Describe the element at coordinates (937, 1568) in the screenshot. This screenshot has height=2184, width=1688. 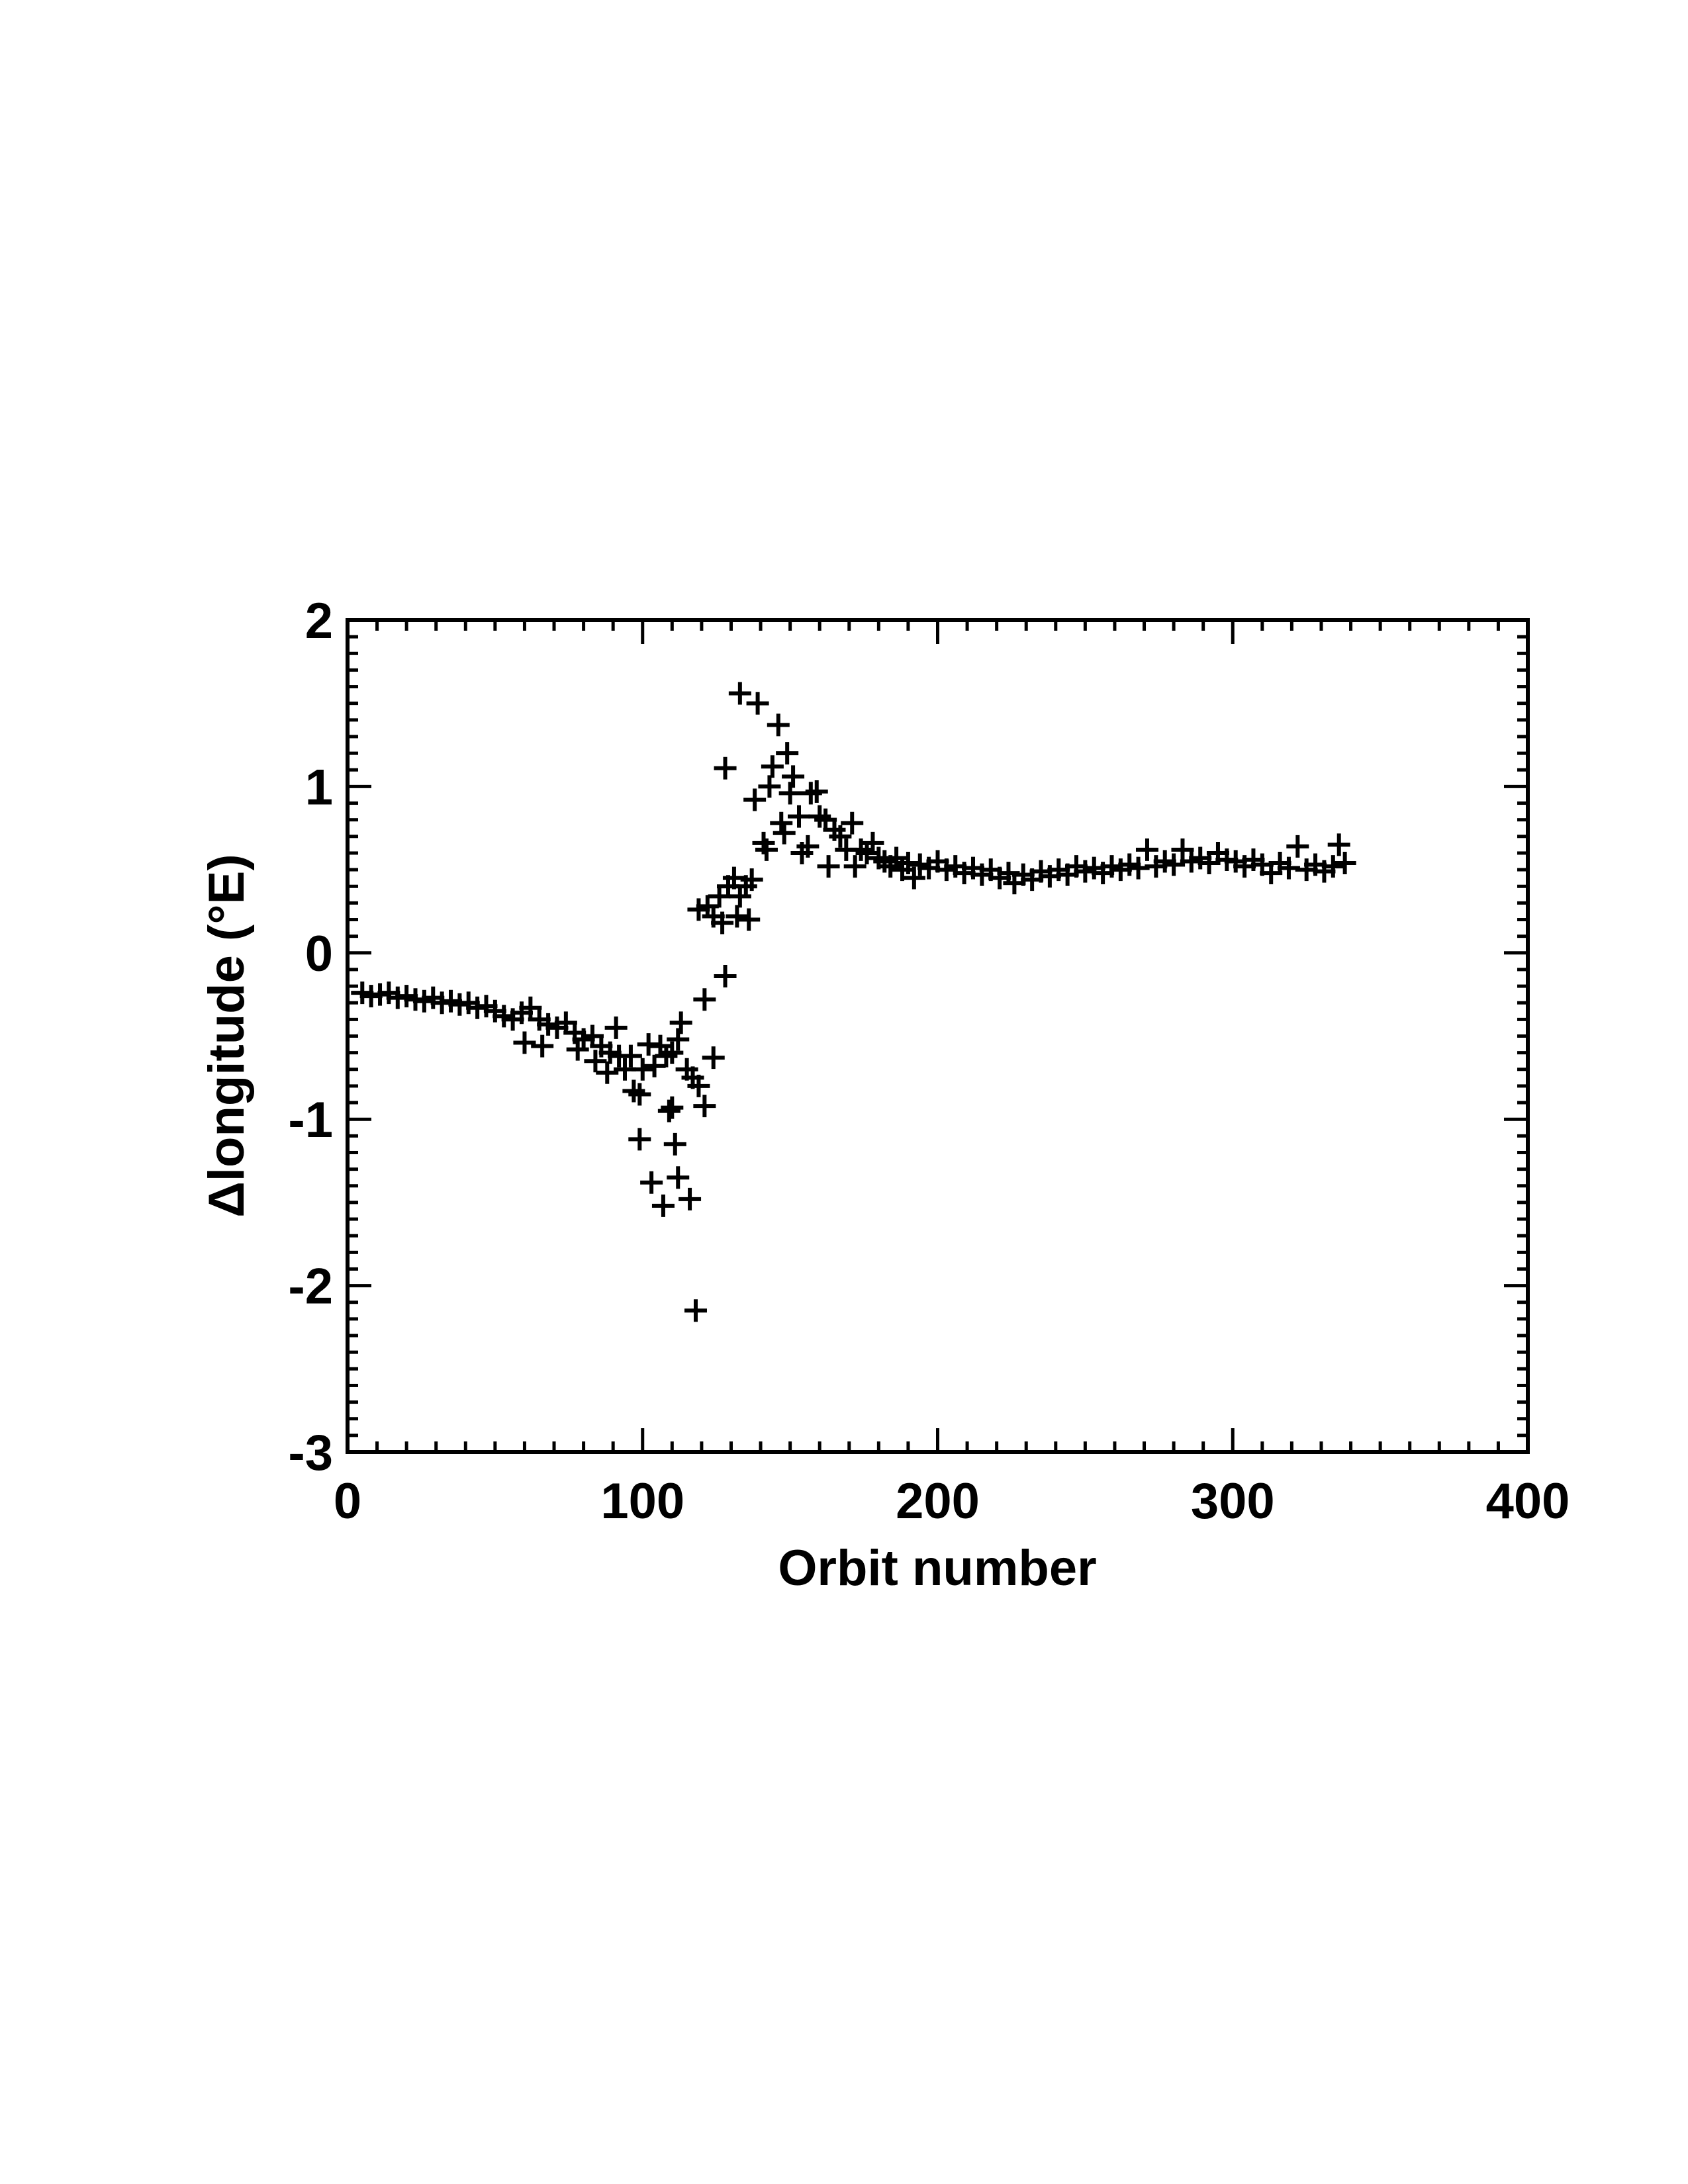
I see `x-axis-title: Orbit number` at that location.